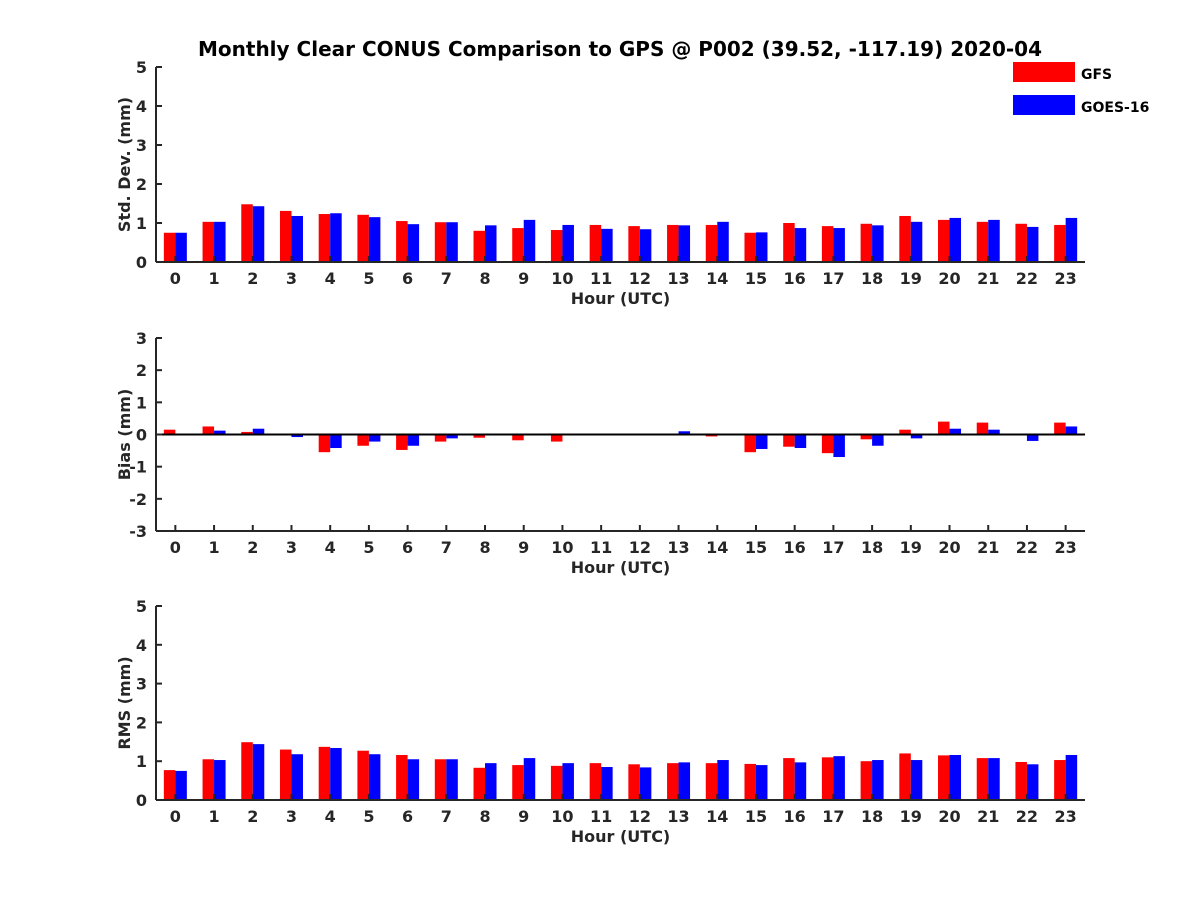  What do you see at coordinates (407, 278) in the screenshot?
I see `std-dev-x-tick-label: 6` at bounding box center [407, 278].